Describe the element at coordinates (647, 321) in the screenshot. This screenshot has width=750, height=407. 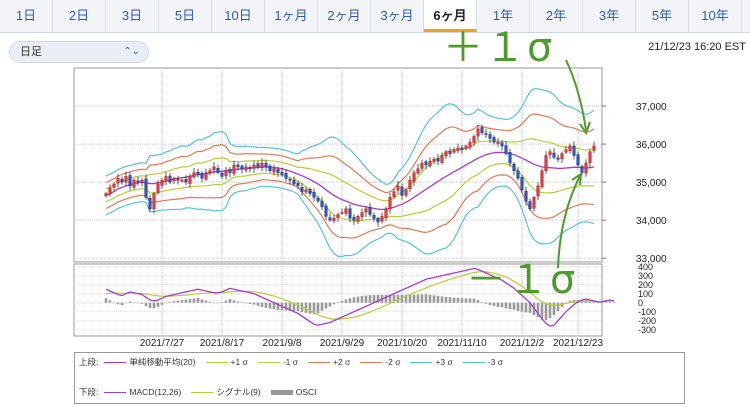
I see `macd-y-tick-label: -200` at that location.